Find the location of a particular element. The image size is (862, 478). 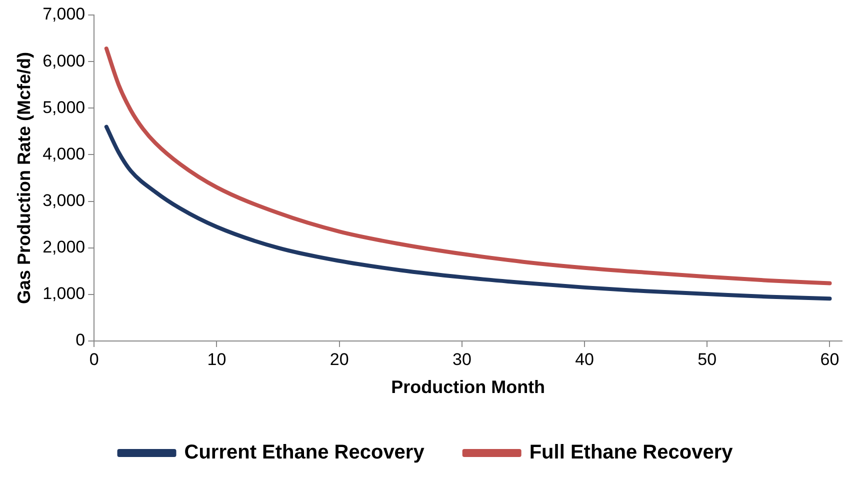

x-tick-label: 40 is located at coordinates (584, 359).